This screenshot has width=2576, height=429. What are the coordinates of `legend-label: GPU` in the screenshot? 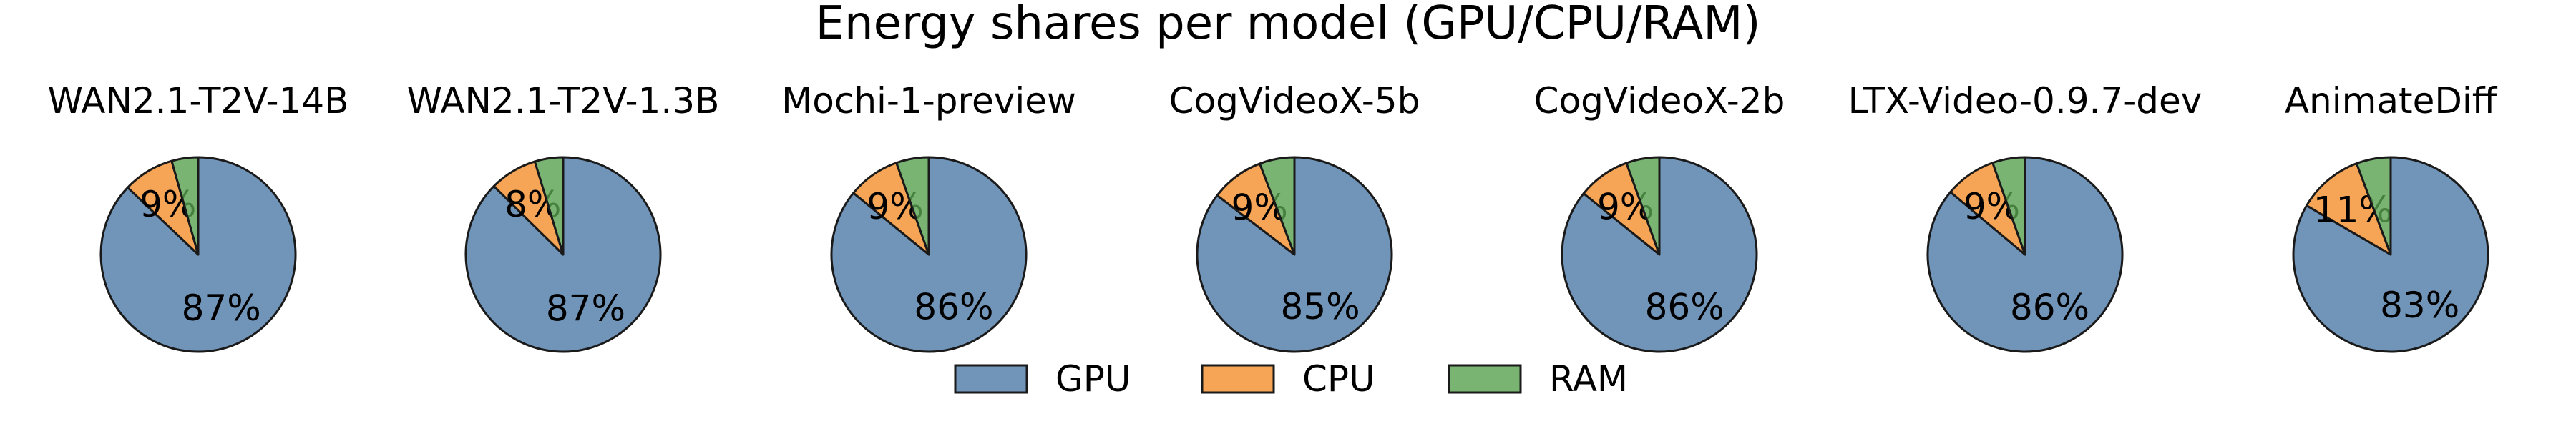 It's located at (1093, 379).